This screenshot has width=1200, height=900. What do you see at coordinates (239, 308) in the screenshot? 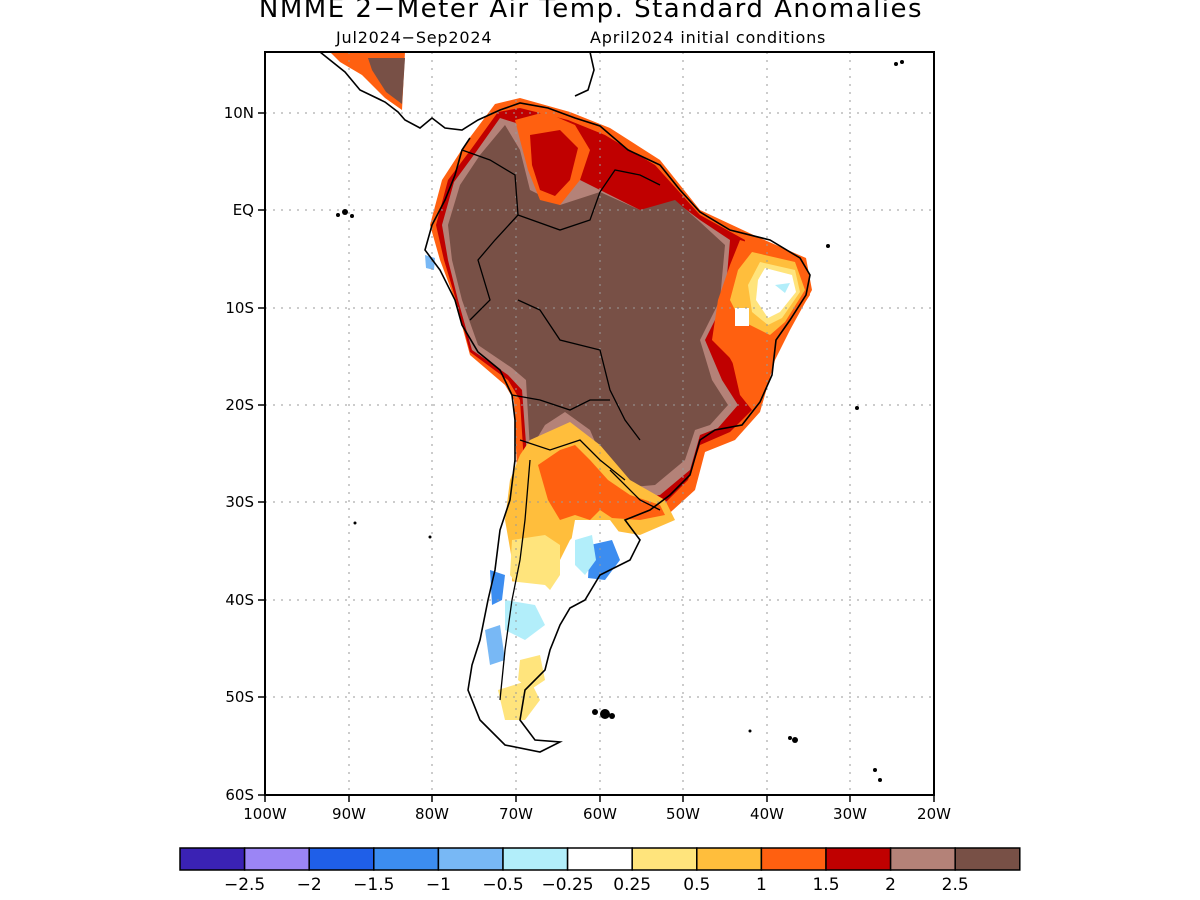
I see `lat-label: 10S` at bounding box center [239, 308].